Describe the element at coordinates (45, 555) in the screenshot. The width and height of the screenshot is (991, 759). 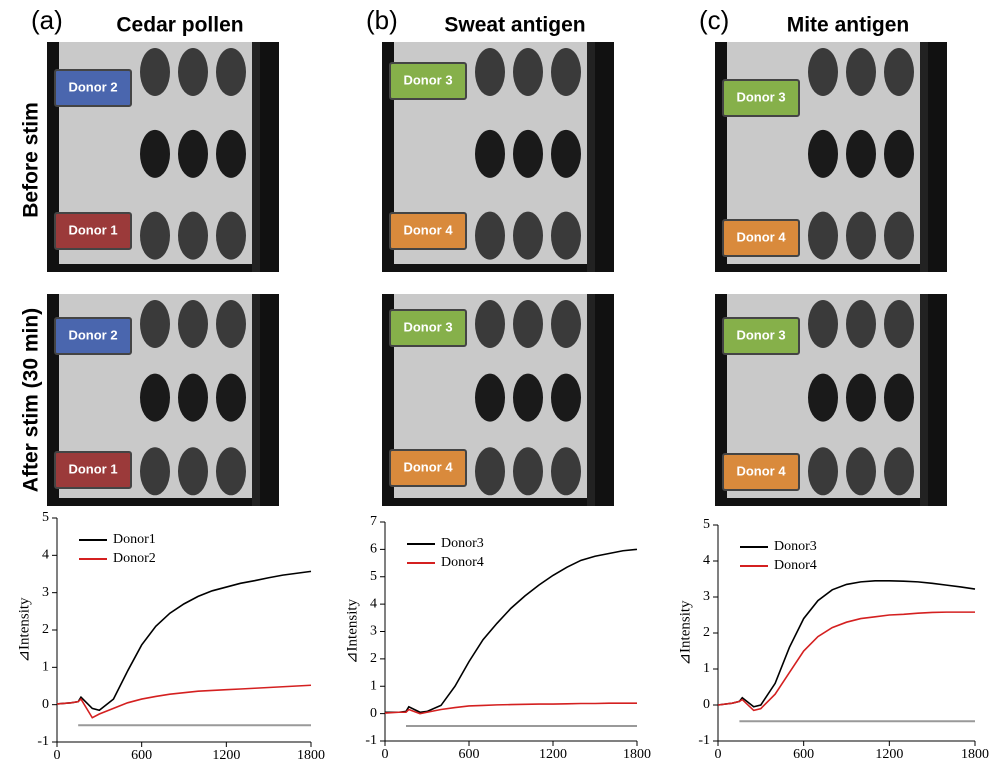
I see `y-tick-label: 4` at that location.